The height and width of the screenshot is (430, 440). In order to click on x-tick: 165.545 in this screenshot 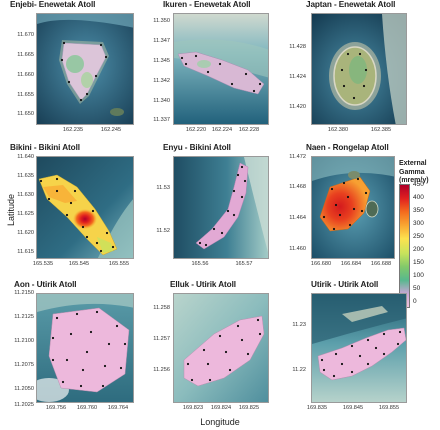, I will do `click(79, 264)`.